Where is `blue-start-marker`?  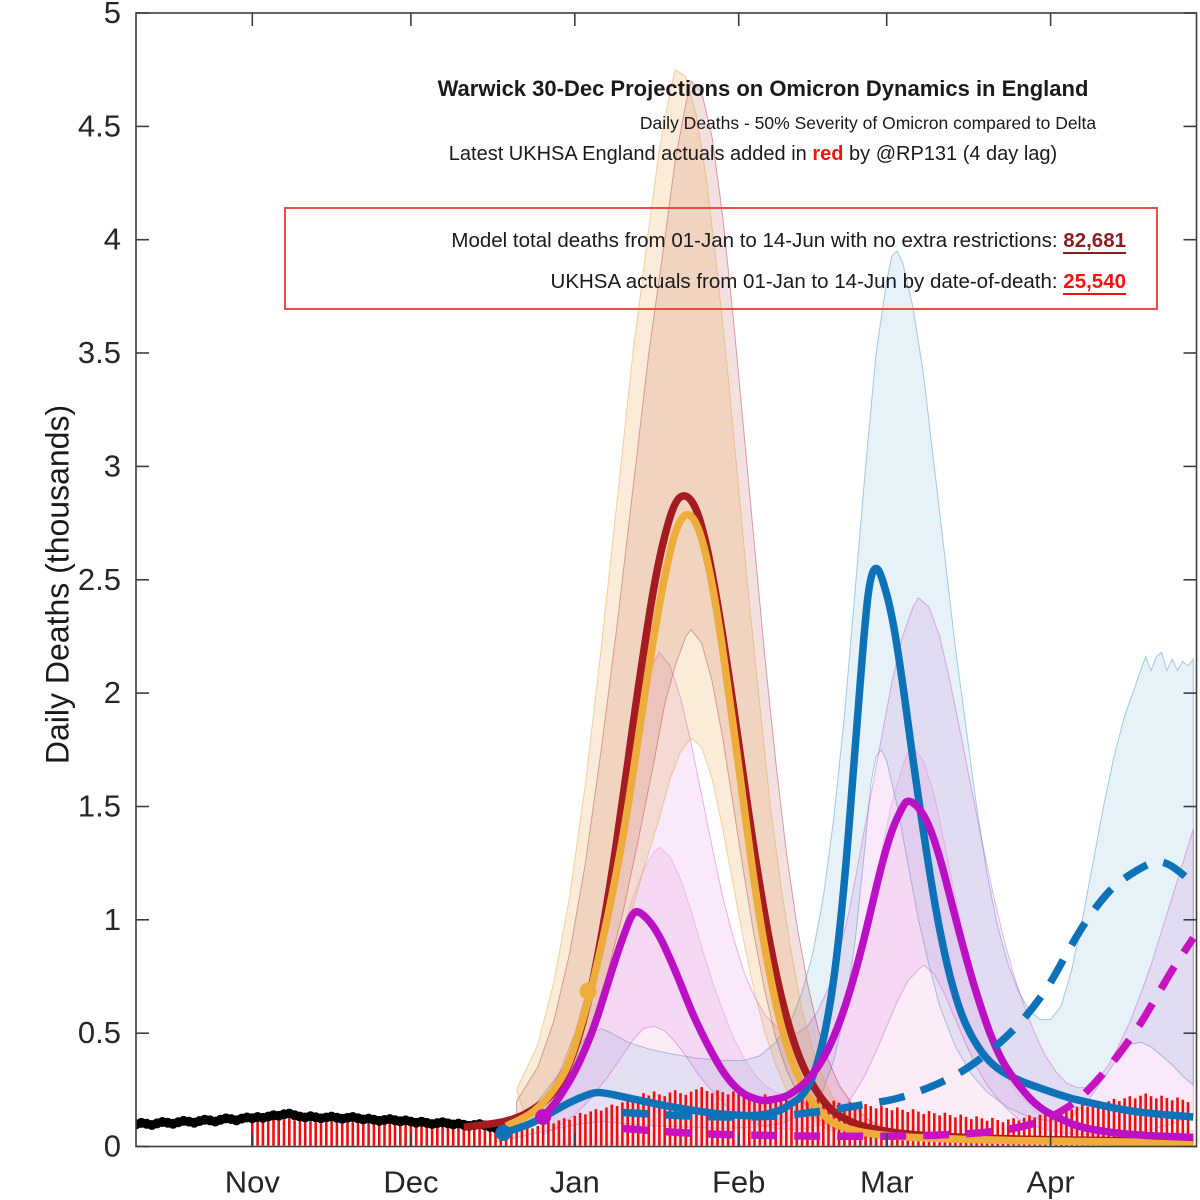
blue-start-marker is located at coordinates (503, 1132).